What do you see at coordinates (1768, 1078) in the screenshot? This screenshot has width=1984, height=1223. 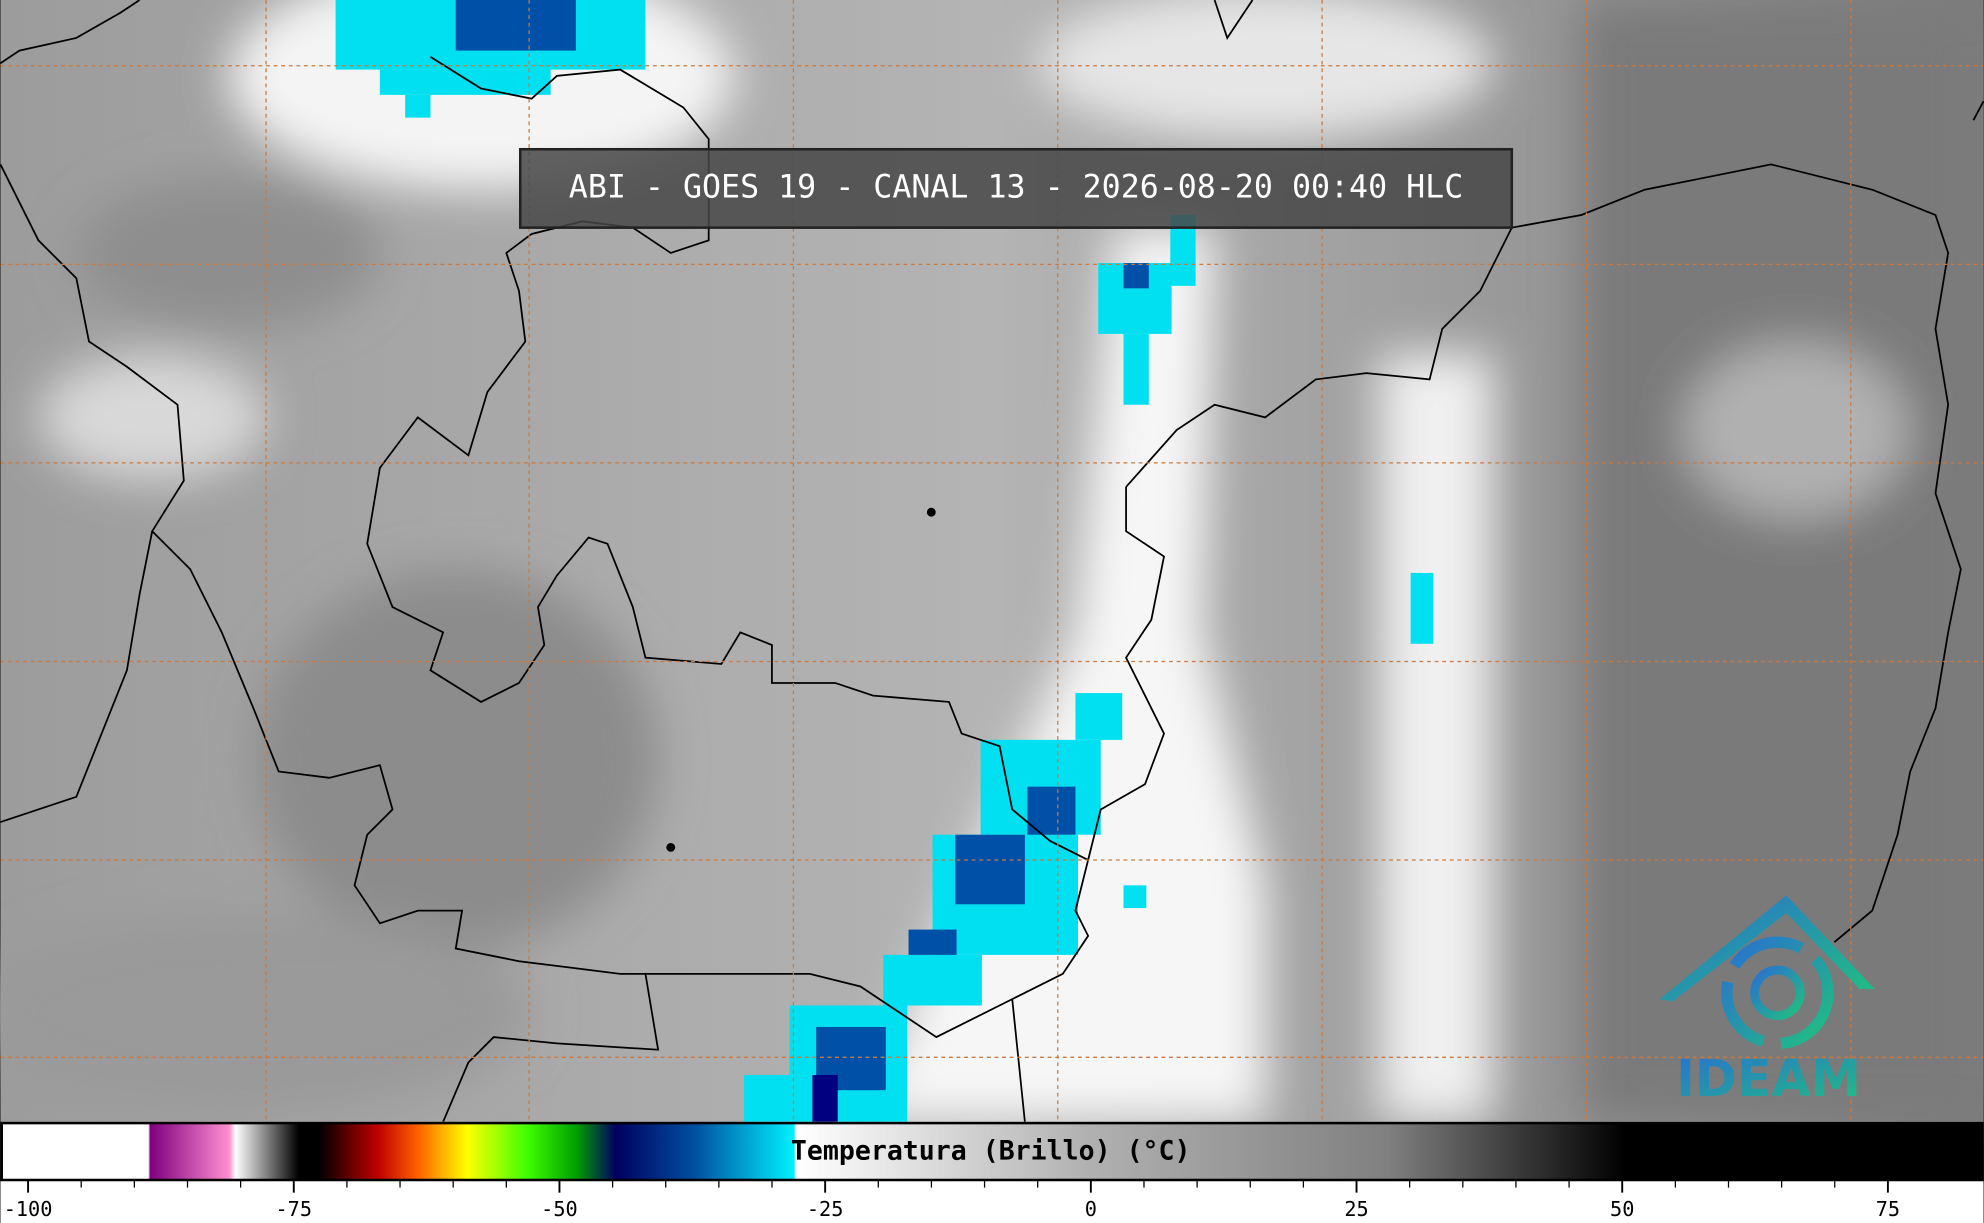 I see `logo-text: IDEAM` at bounding box center [1768, 1078].